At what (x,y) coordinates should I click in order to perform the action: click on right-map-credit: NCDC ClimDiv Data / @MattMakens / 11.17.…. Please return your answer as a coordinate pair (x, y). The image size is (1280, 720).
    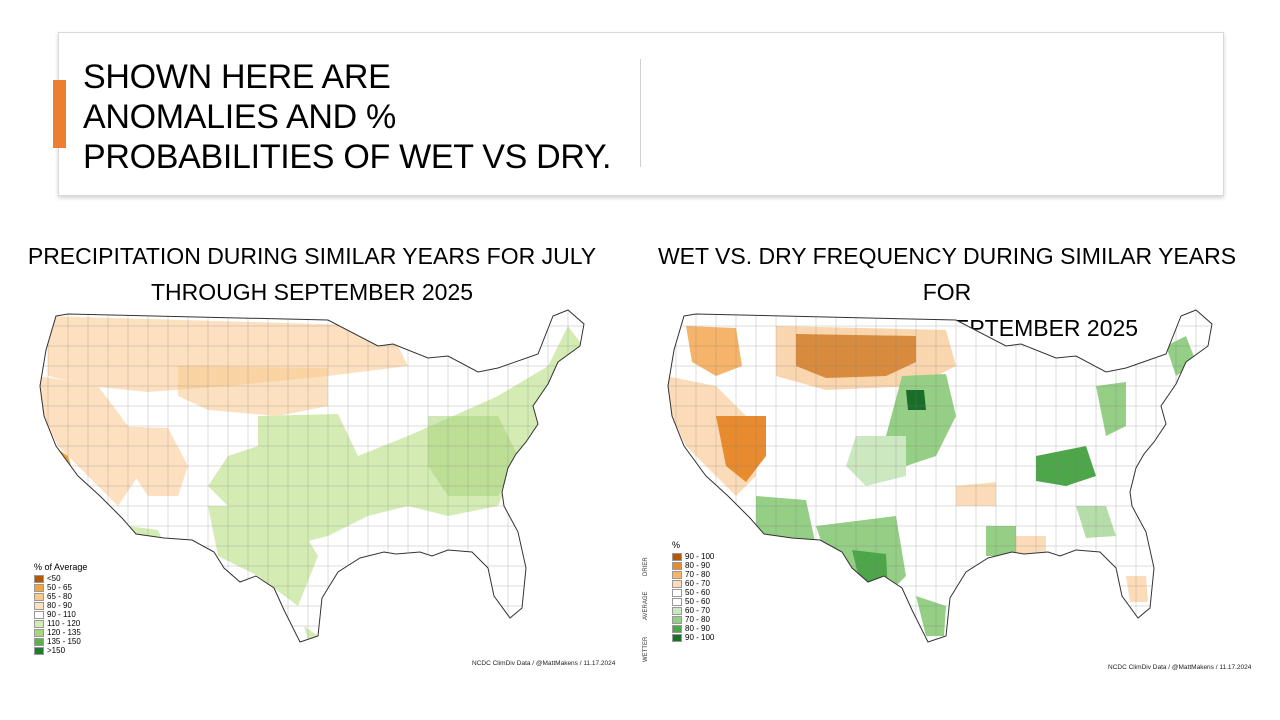
    Looking at the image, I should click on (1180, 667).